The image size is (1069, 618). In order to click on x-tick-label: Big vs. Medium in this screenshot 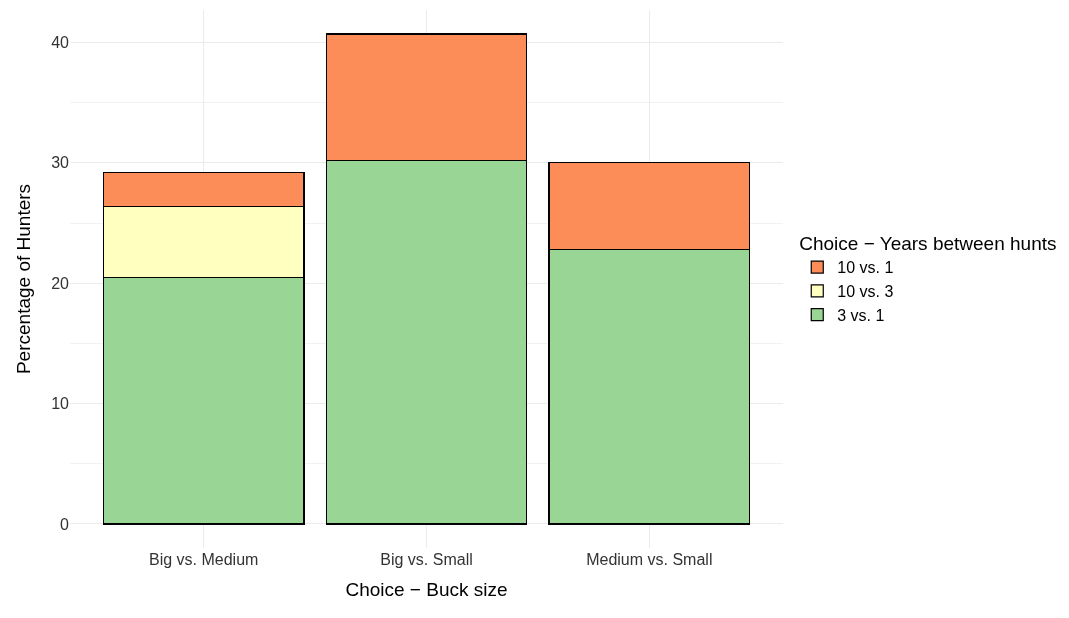, I will do `click(204, 559)`.